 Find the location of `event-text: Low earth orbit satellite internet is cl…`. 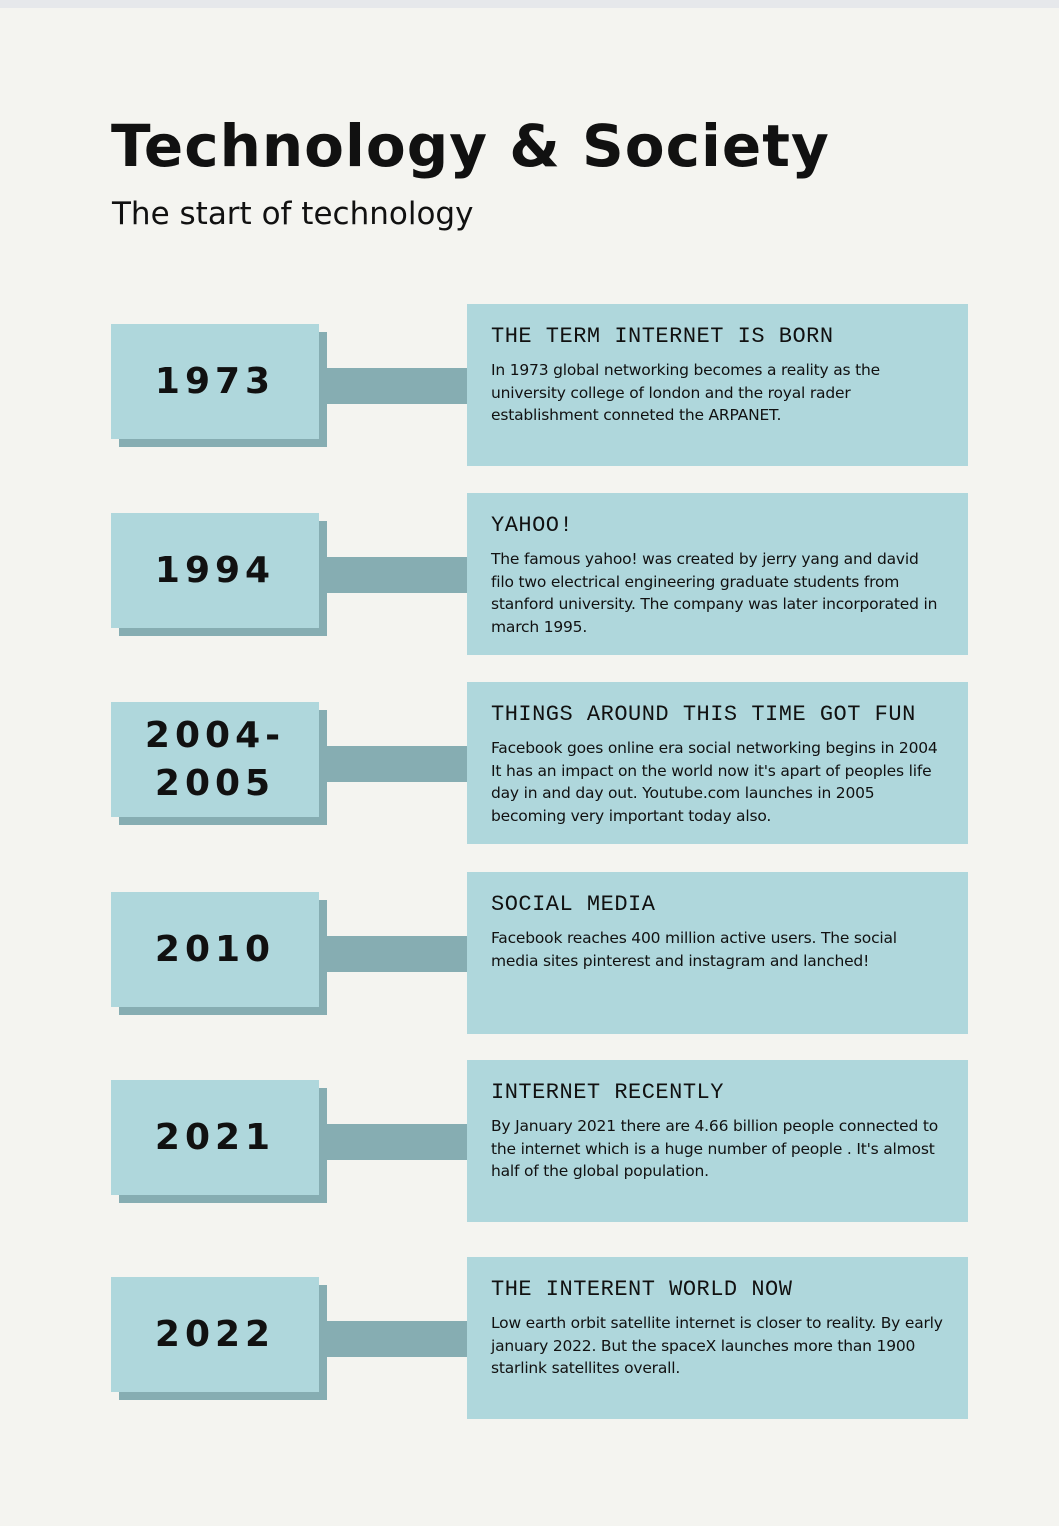

event-text: Low earth orbit satellite internet is cl… is located at coordinates (717, 1346).